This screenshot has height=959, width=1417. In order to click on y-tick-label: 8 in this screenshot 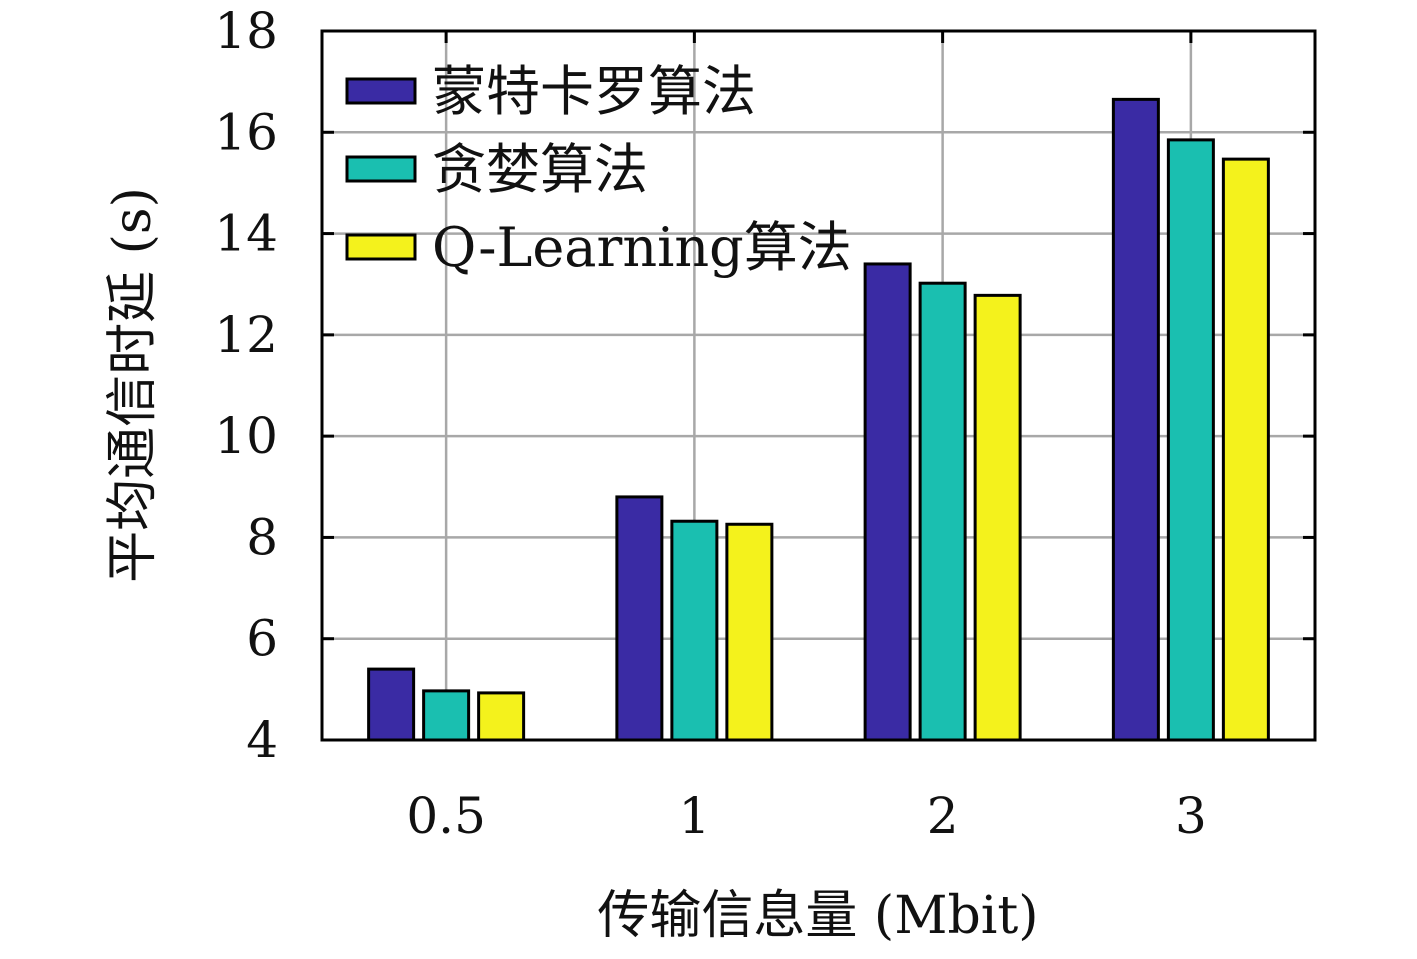, I will do `click(262, 537)`.